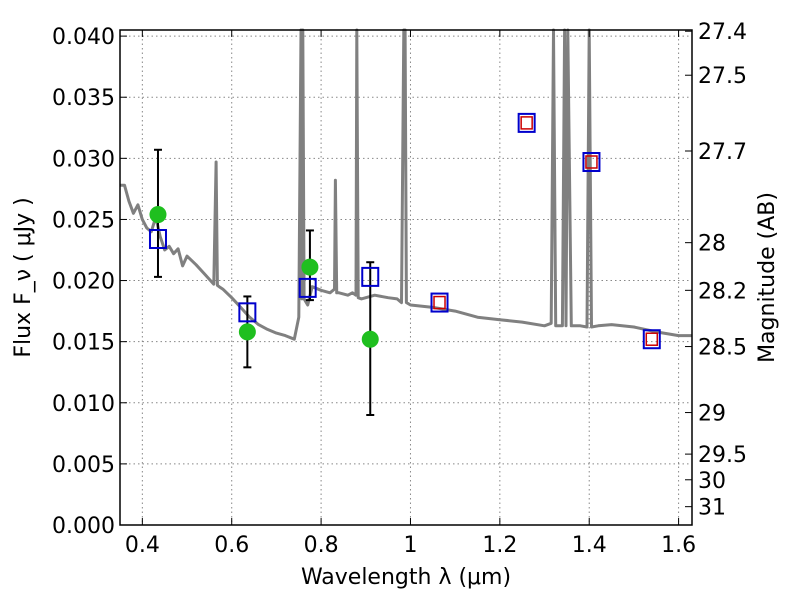  I want to click on x-tick-label: 1.4, so click(589, 545).